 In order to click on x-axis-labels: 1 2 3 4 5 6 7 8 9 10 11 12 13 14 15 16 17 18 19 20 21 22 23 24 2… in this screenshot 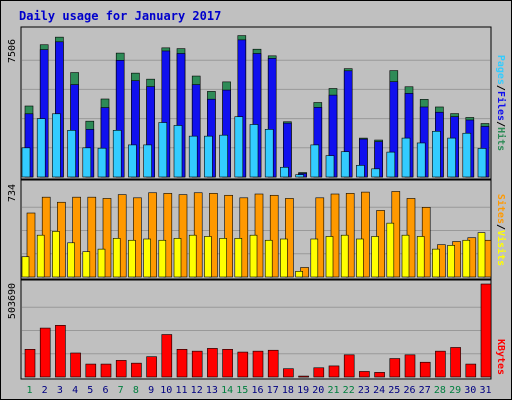, I will do `click(258, 390)`.